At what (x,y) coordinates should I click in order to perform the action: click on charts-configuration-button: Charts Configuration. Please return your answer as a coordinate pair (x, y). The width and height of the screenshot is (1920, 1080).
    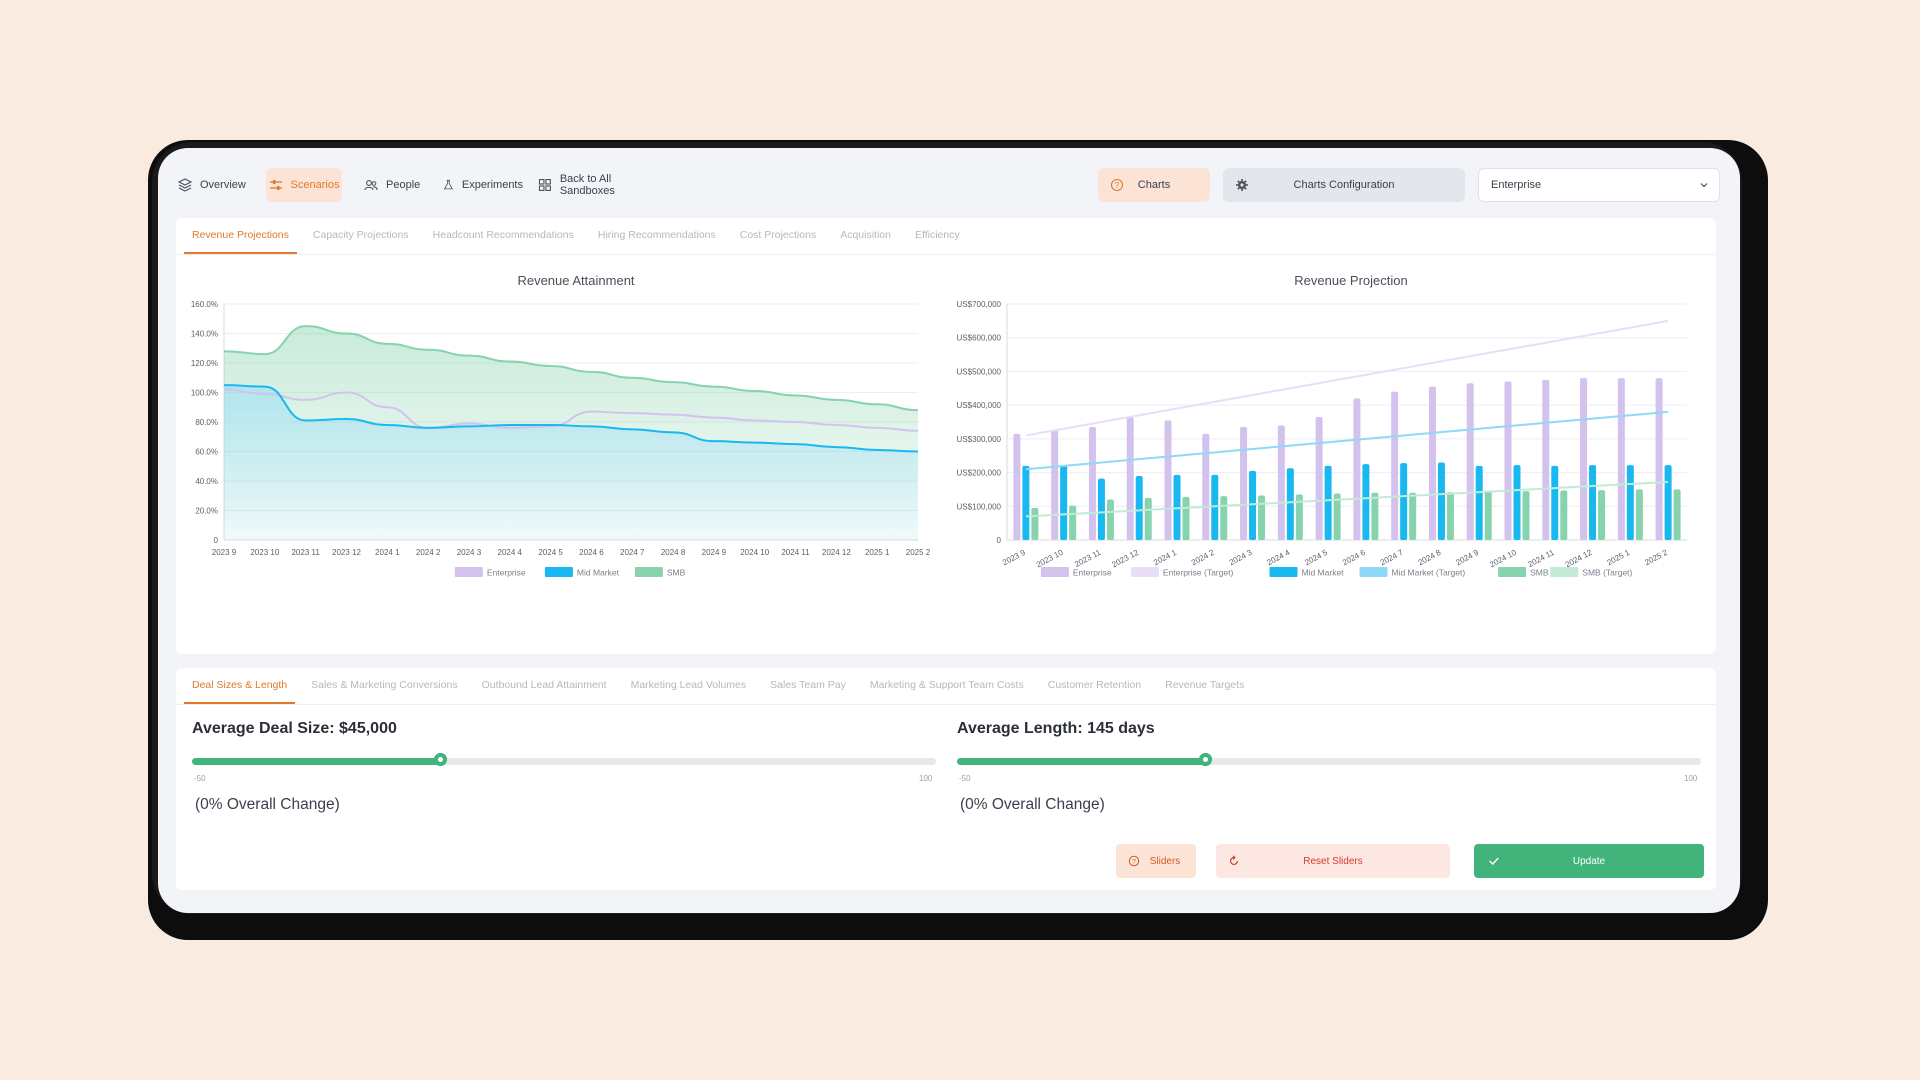
    Looking at the image, I should click on (1344, 185).